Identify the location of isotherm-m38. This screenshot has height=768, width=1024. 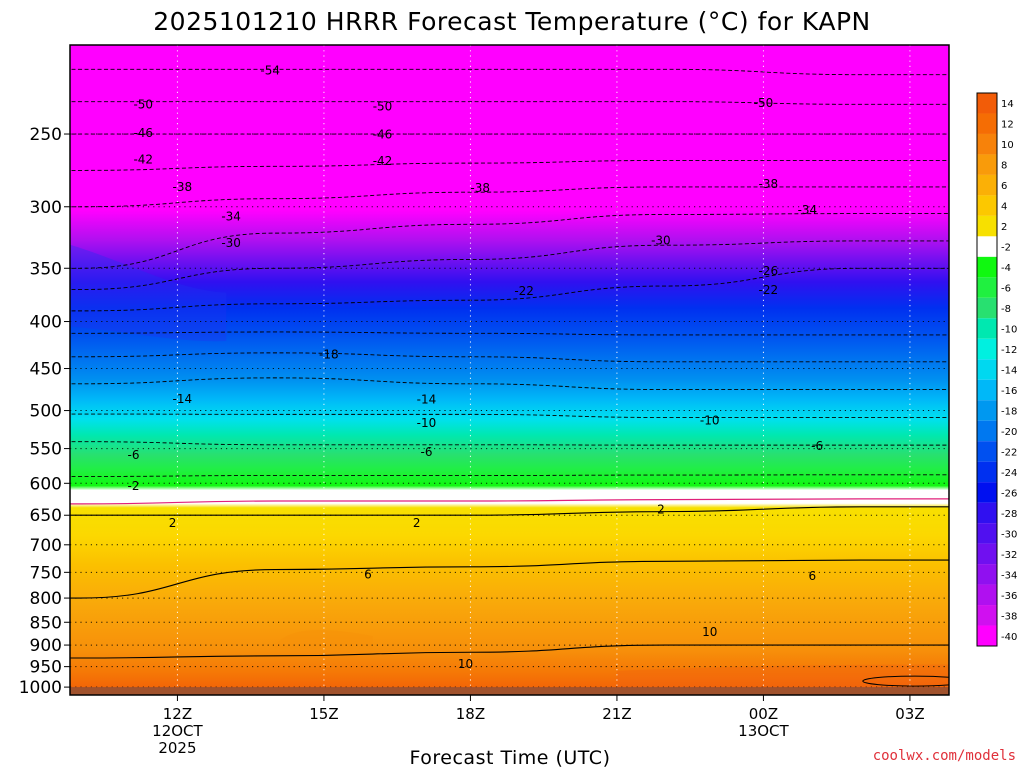
(509, 197).